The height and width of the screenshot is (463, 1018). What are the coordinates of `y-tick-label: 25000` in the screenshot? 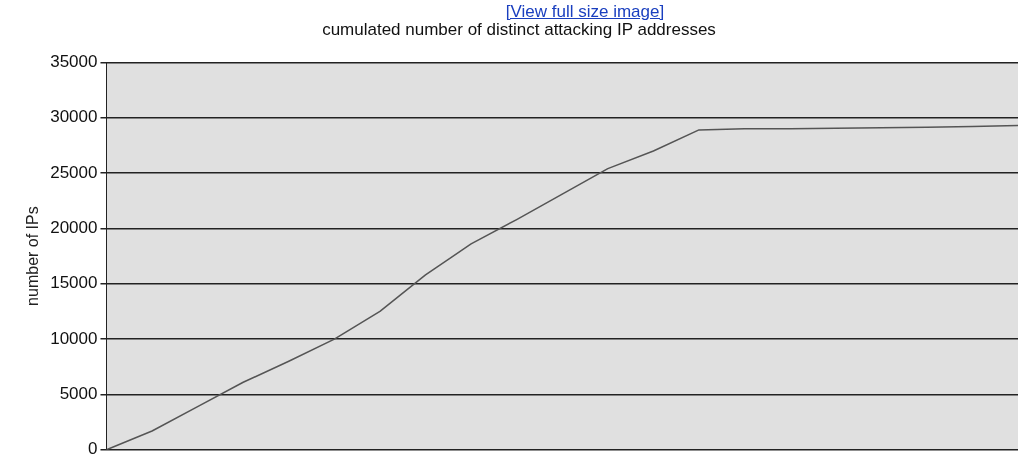 It's located at (74, 172).